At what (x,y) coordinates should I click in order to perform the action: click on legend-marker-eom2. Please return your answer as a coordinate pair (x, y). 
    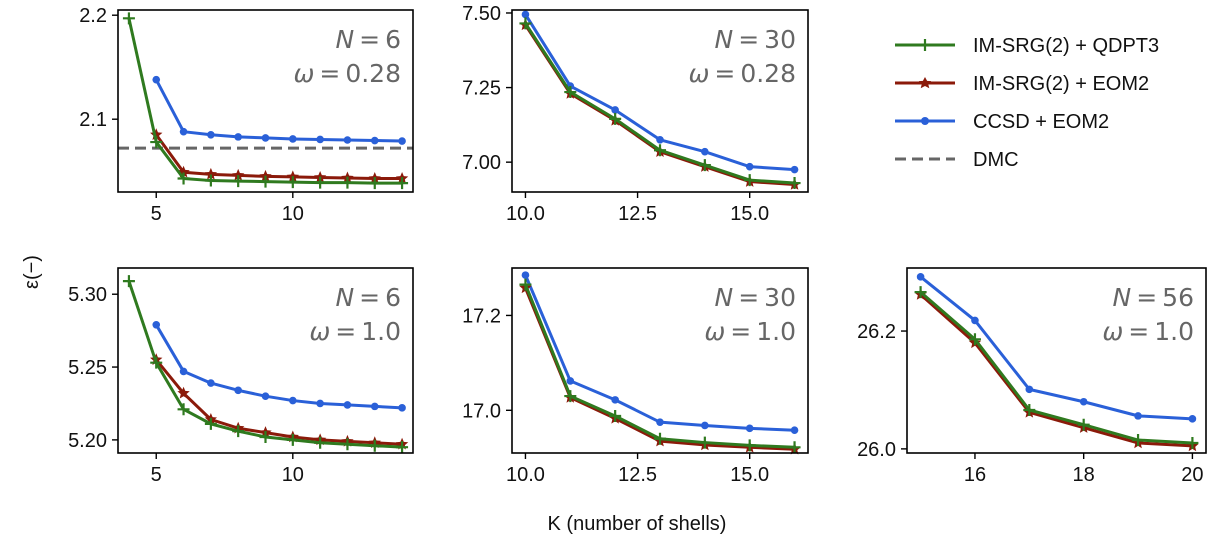
    Looking at the image, I should click on (925, 83).